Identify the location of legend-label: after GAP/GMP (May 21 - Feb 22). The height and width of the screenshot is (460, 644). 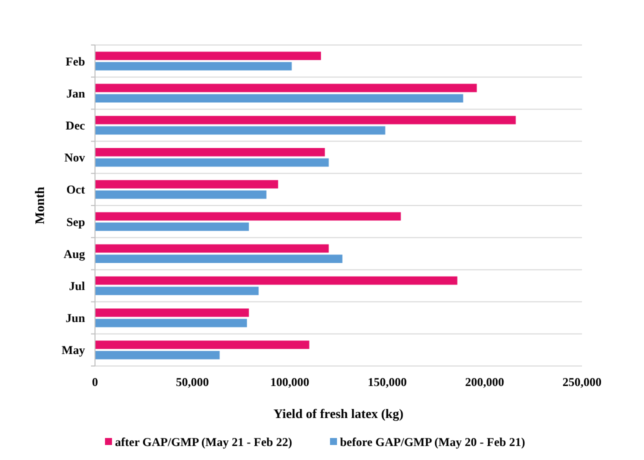
(203, 442).